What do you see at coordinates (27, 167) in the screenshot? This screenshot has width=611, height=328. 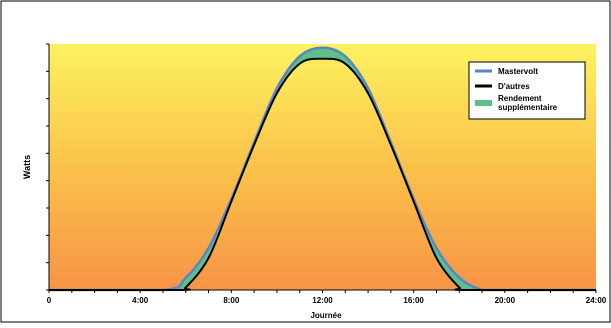 I see `y-axis-label: Watts` at bounding box center [27, 167].